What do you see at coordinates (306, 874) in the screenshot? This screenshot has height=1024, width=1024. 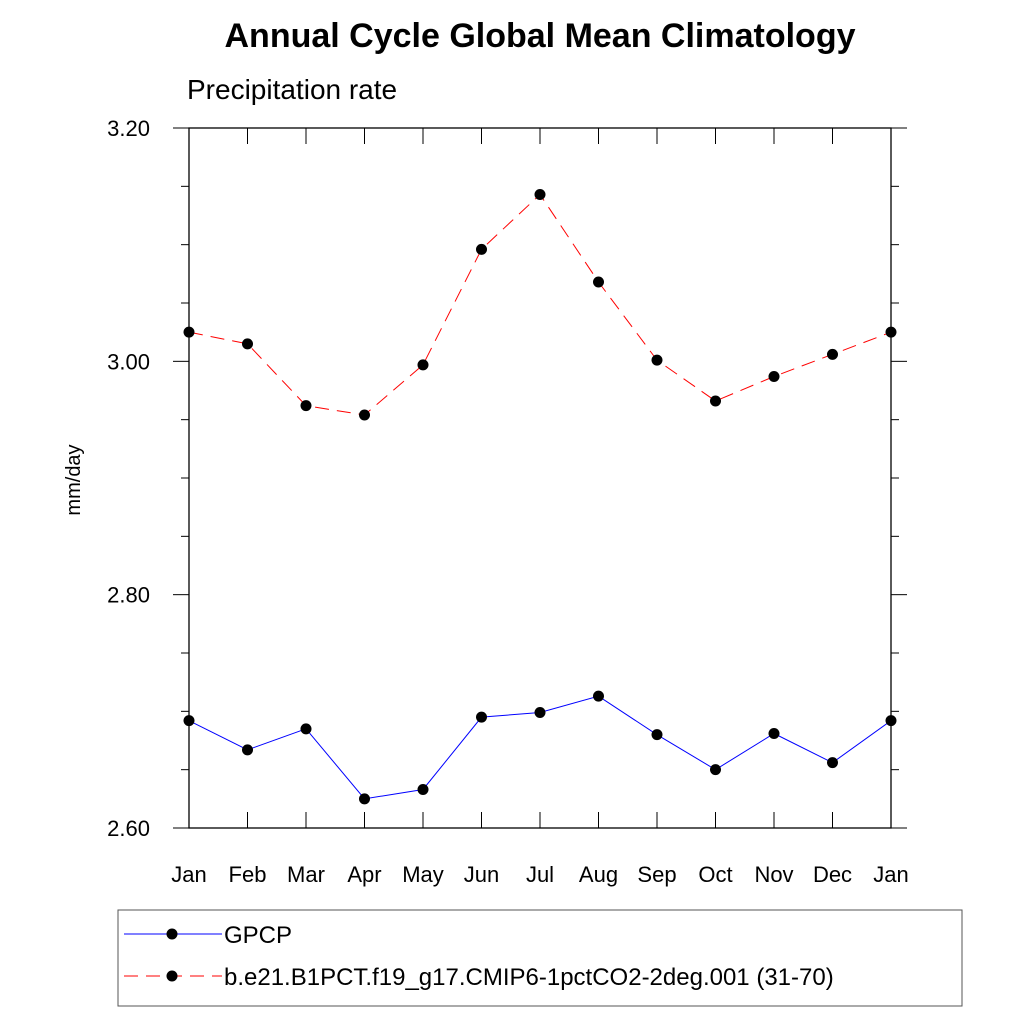 I see `x-tick-label: Mar` at bounding box center [306, 874].